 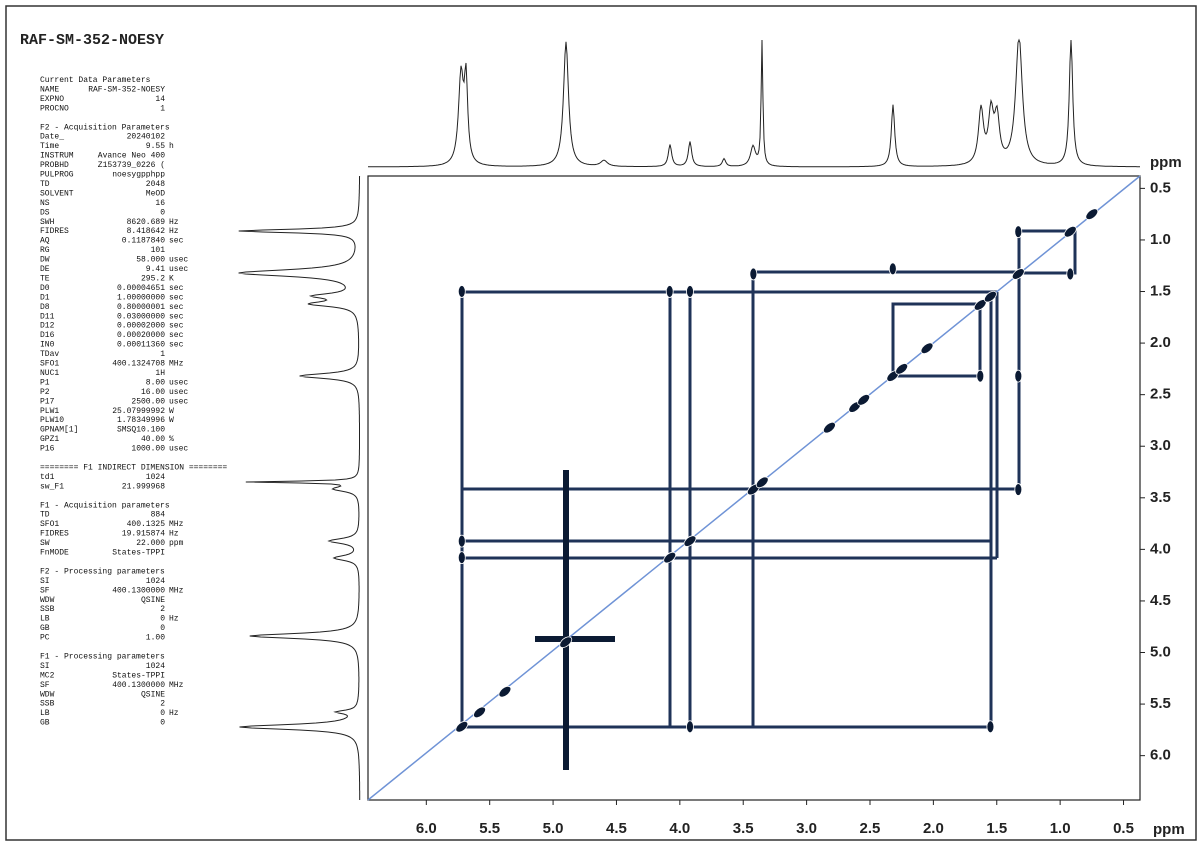 What do you see at coordinates (160, 99) in the screenshot?
I see `param-value: 14` at bounding box center [160, 99].